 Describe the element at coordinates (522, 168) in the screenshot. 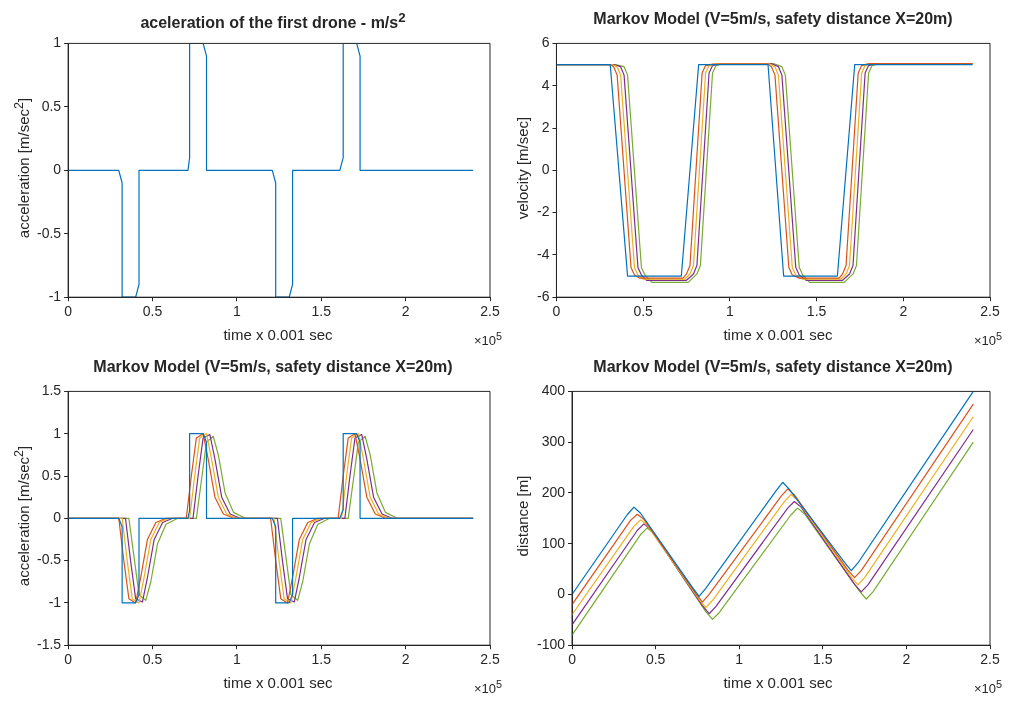

I see `y-axis-title: velocity [m/sec]` at that location.